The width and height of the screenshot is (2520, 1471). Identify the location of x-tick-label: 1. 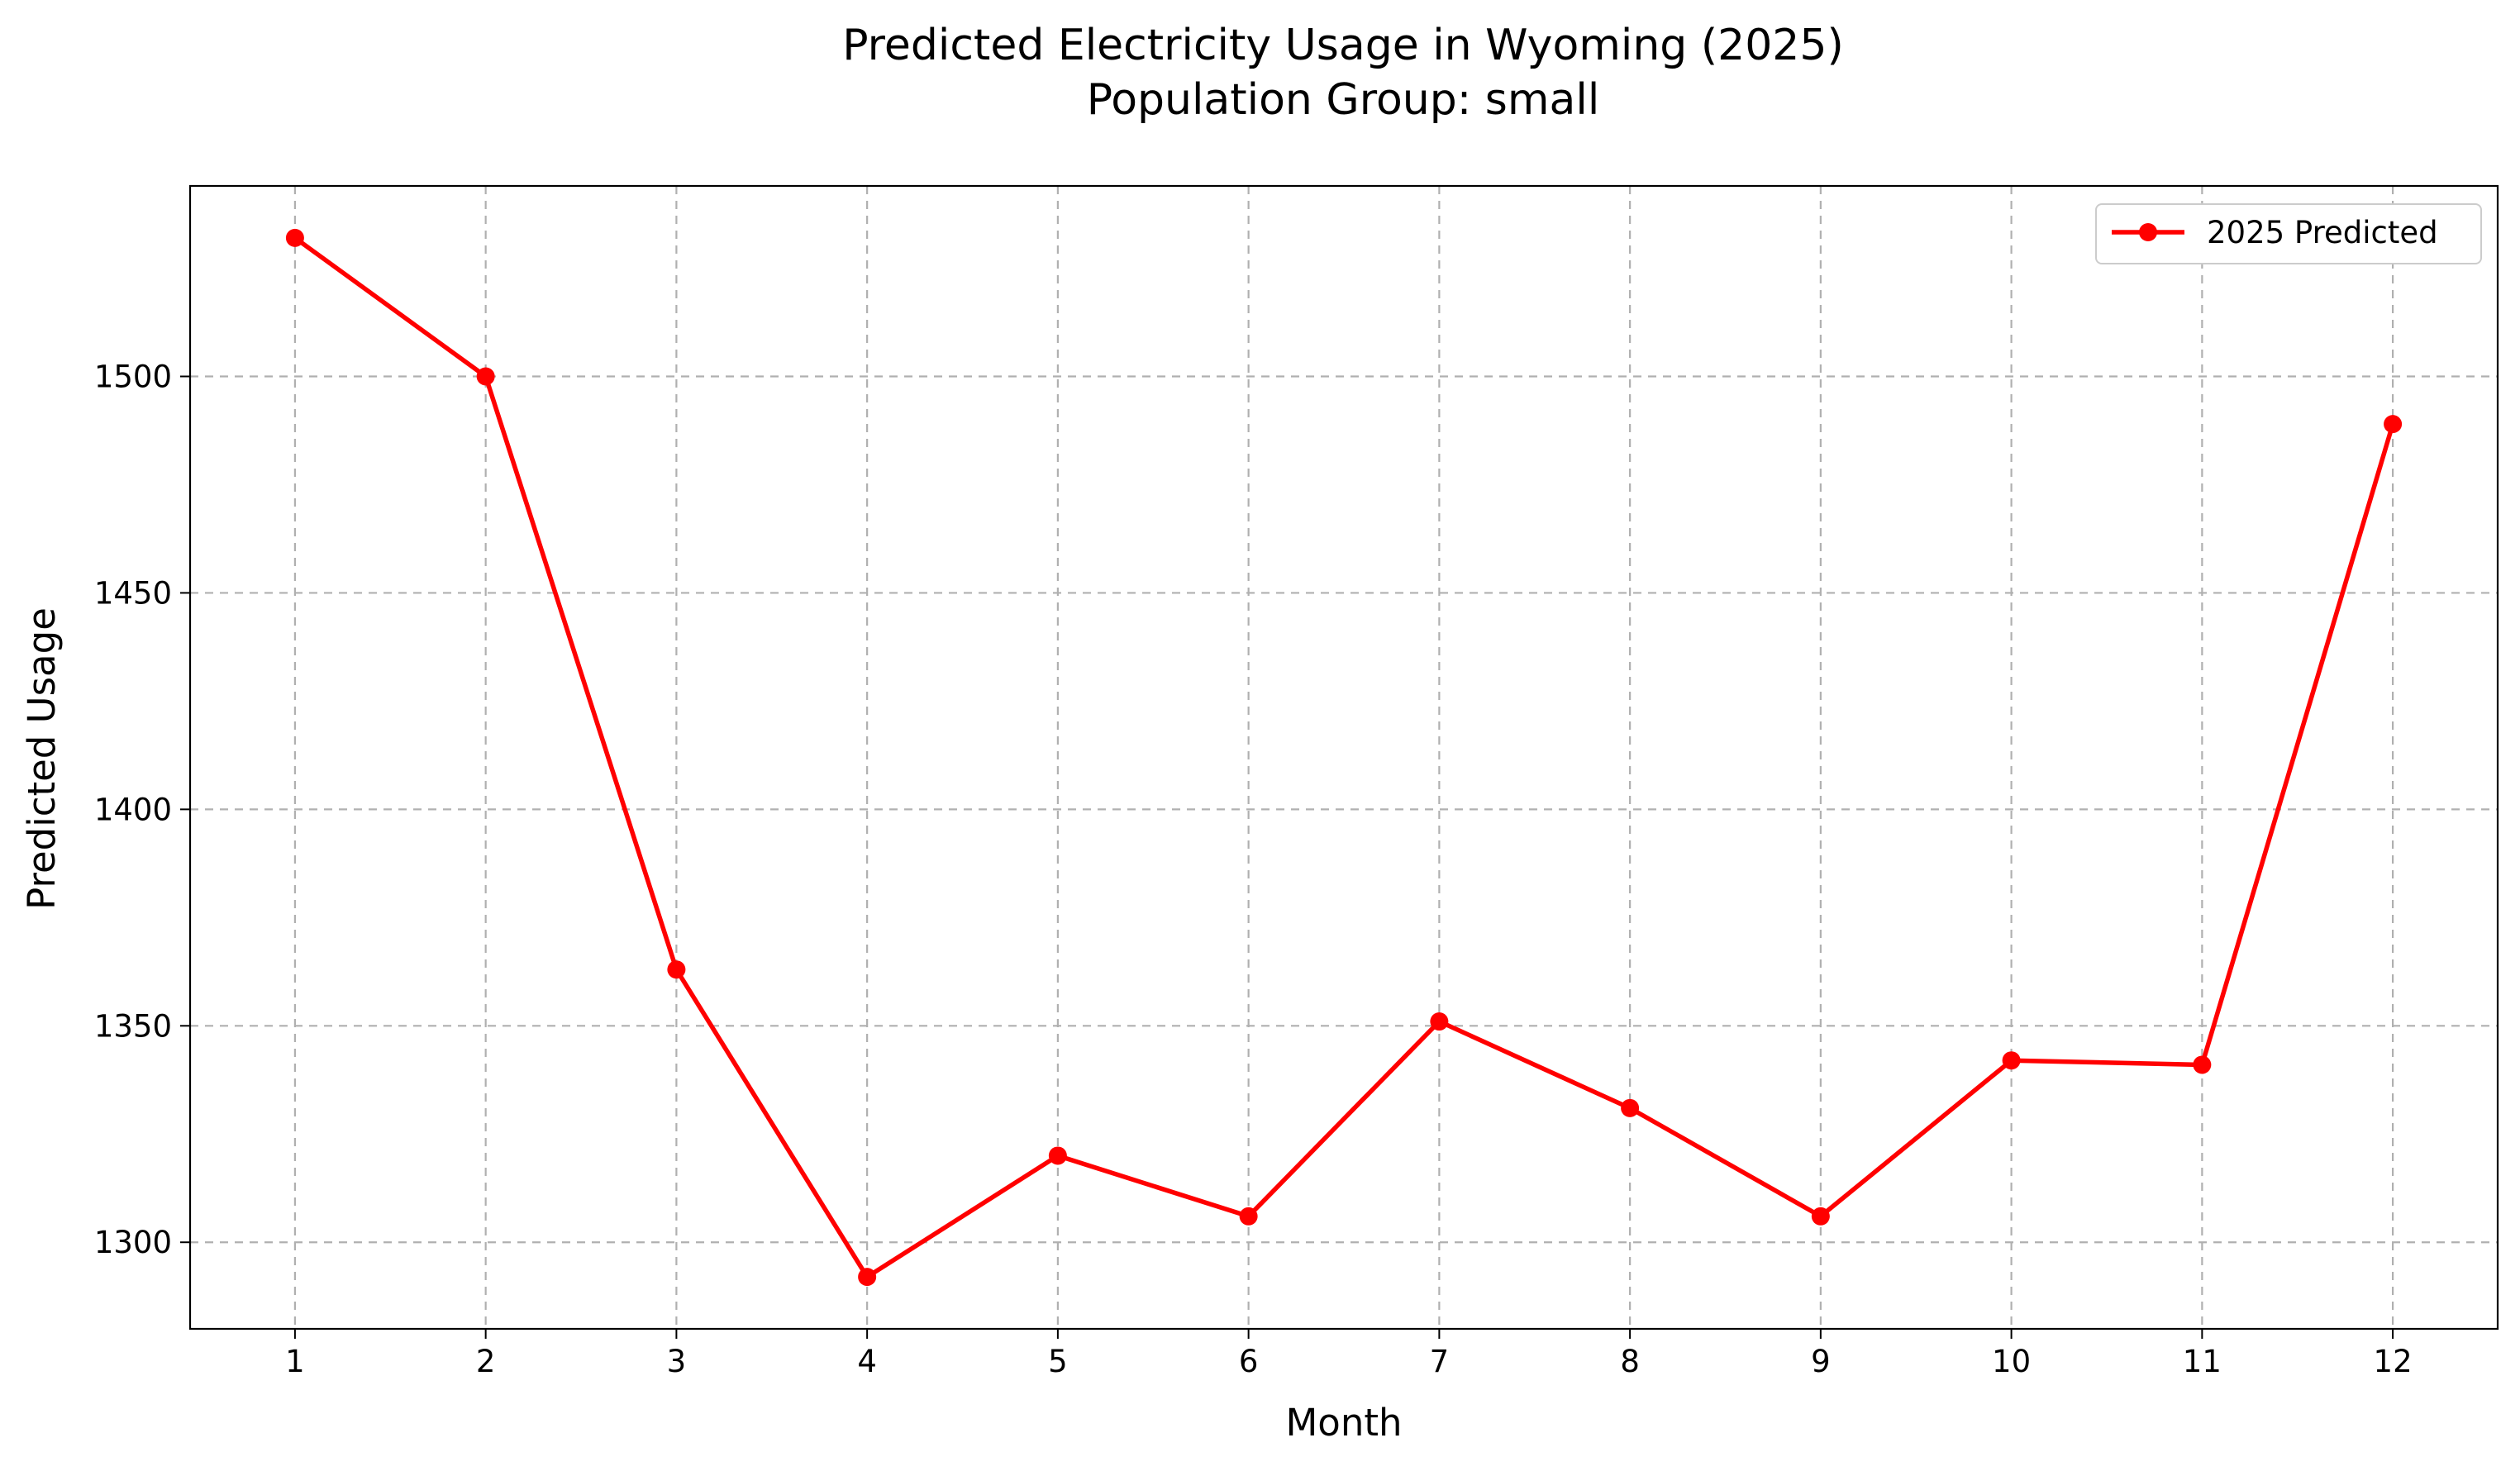
(295, 1362).